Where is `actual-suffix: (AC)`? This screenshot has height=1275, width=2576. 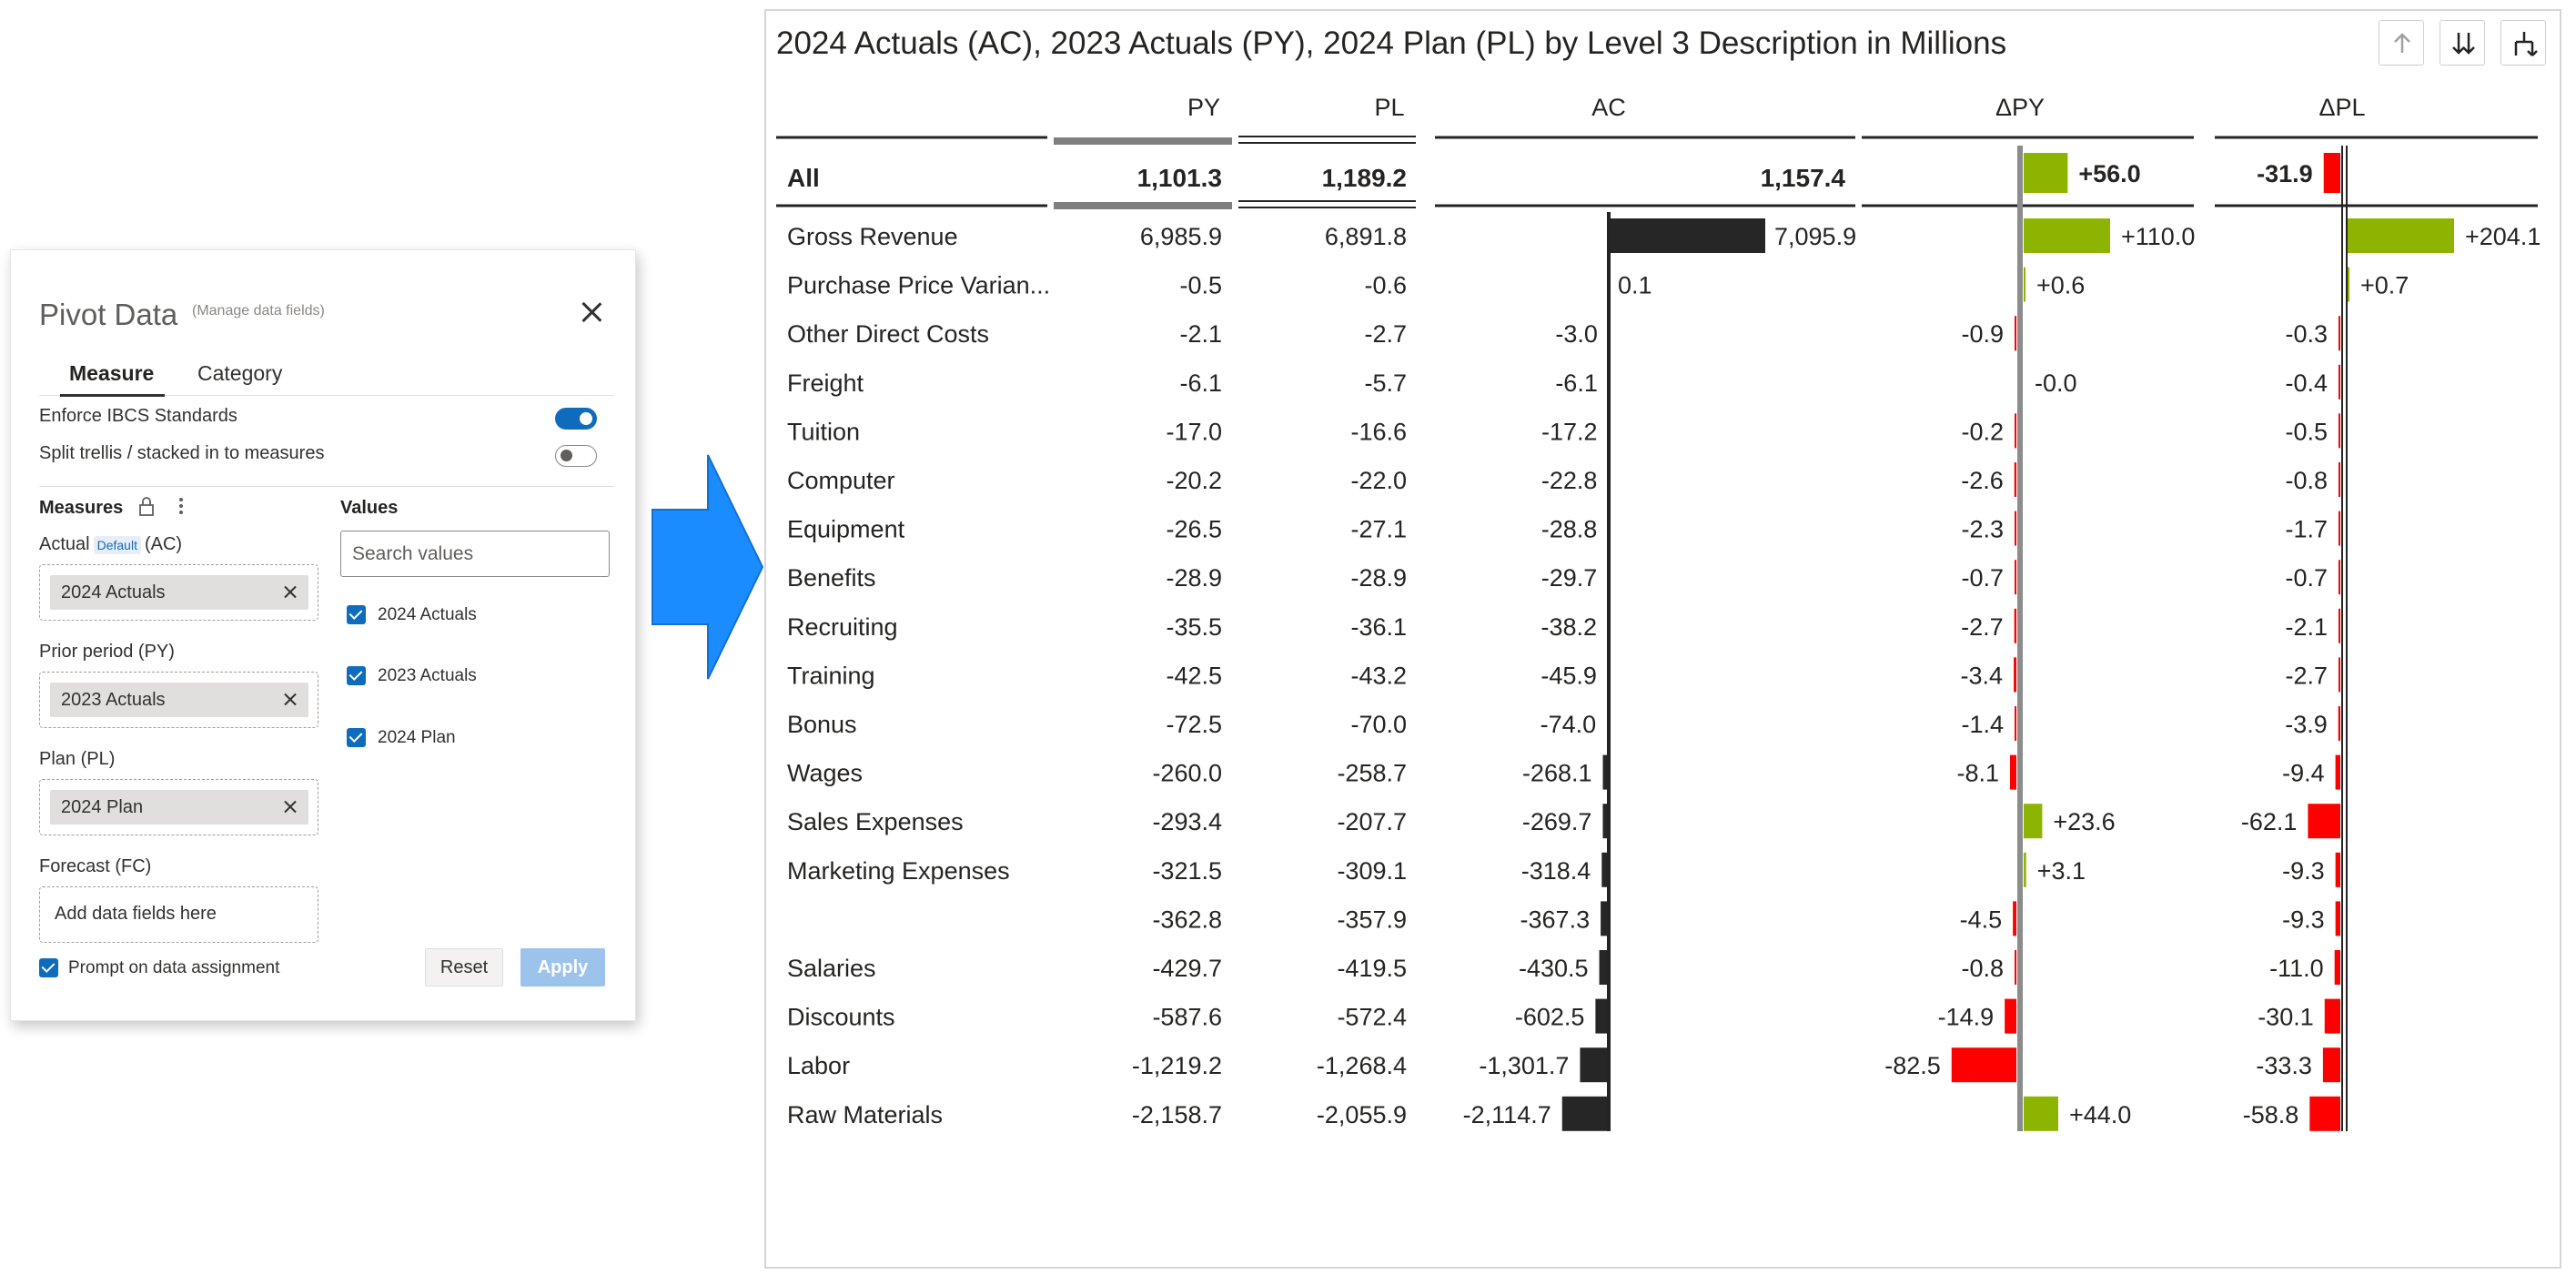 actual-suffix: (AC) is located at coordinates (163, 544).